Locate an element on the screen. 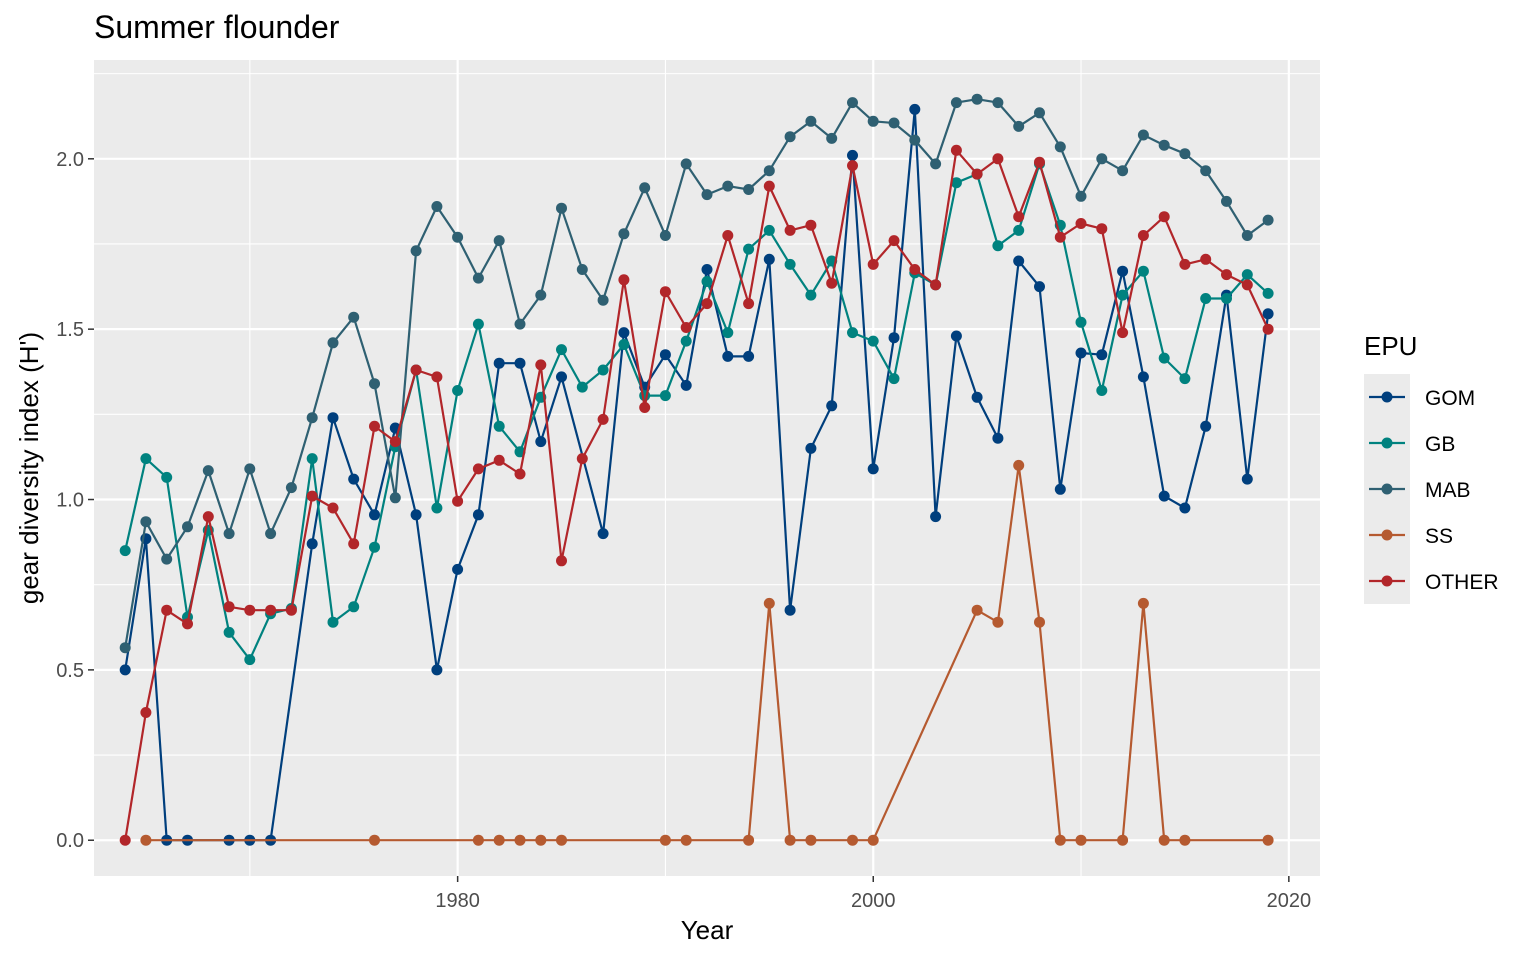  legend-key-gb: GB is located at coordinates (1412, 444).